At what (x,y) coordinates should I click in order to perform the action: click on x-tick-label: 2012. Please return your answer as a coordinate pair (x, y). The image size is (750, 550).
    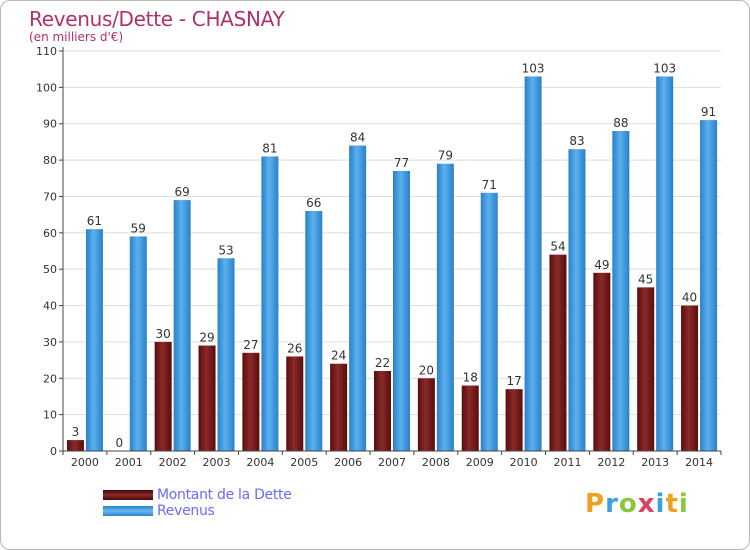
    Looking at the image, I should click on (611, 462).